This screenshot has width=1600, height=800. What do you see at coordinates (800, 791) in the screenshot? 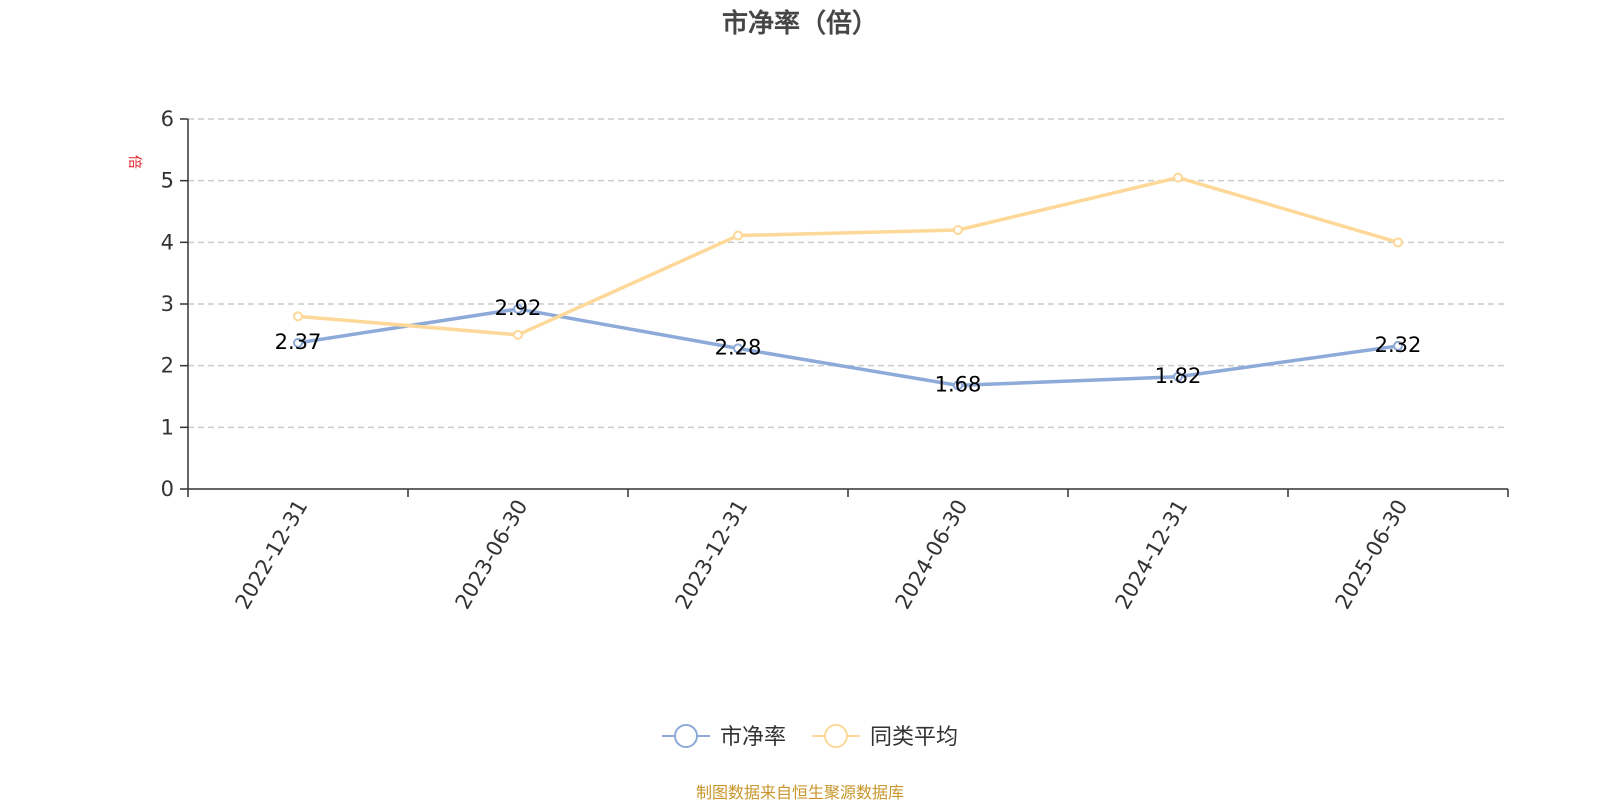
I see `source-note: 制图数据来自恒生聚源数据库` at bounding box center [800, 791].